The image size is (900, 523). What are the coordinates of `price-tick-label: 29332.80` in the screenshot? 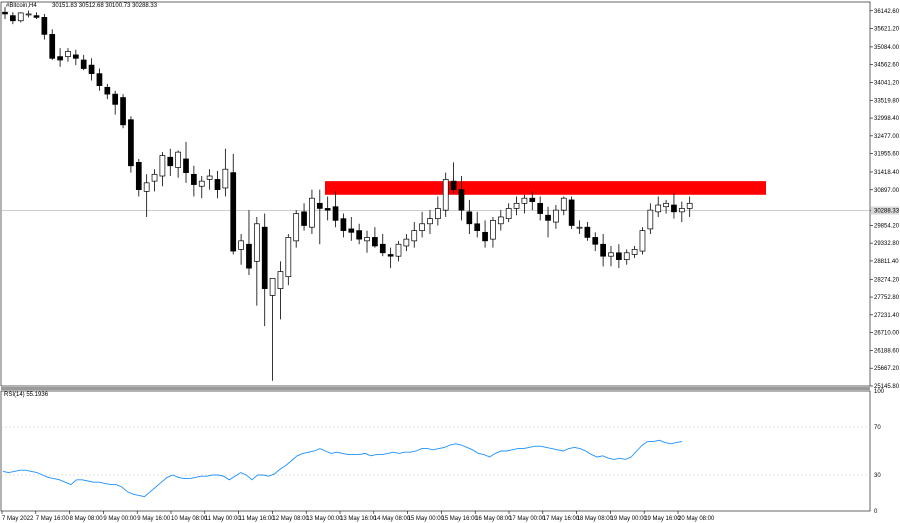 It's located at (887, 244).